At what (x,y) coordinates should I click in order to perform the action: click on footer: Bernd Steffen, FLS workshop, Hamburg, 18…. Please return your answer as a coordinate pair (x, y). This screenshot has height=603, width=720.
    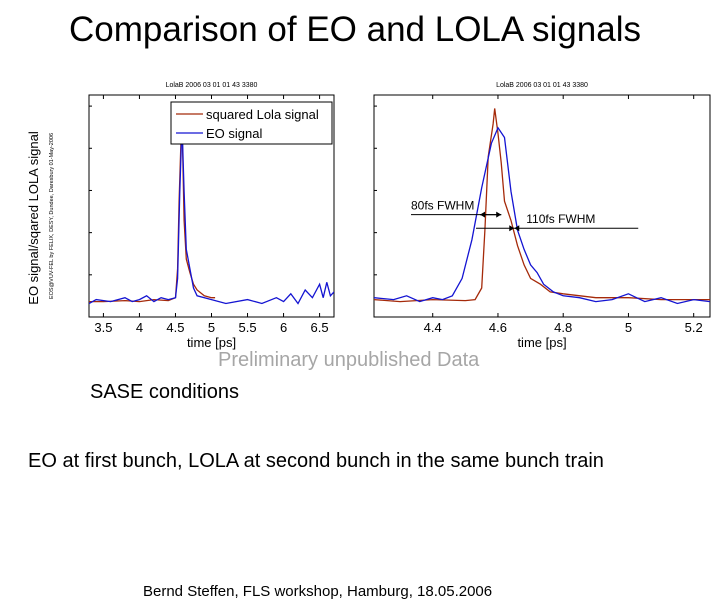
    Looking at the image, I should click on (318, 591).